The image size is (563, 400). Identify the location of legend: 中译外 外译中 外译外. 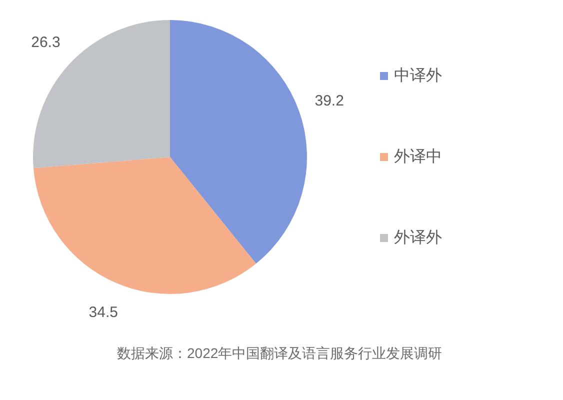
(411, 157).